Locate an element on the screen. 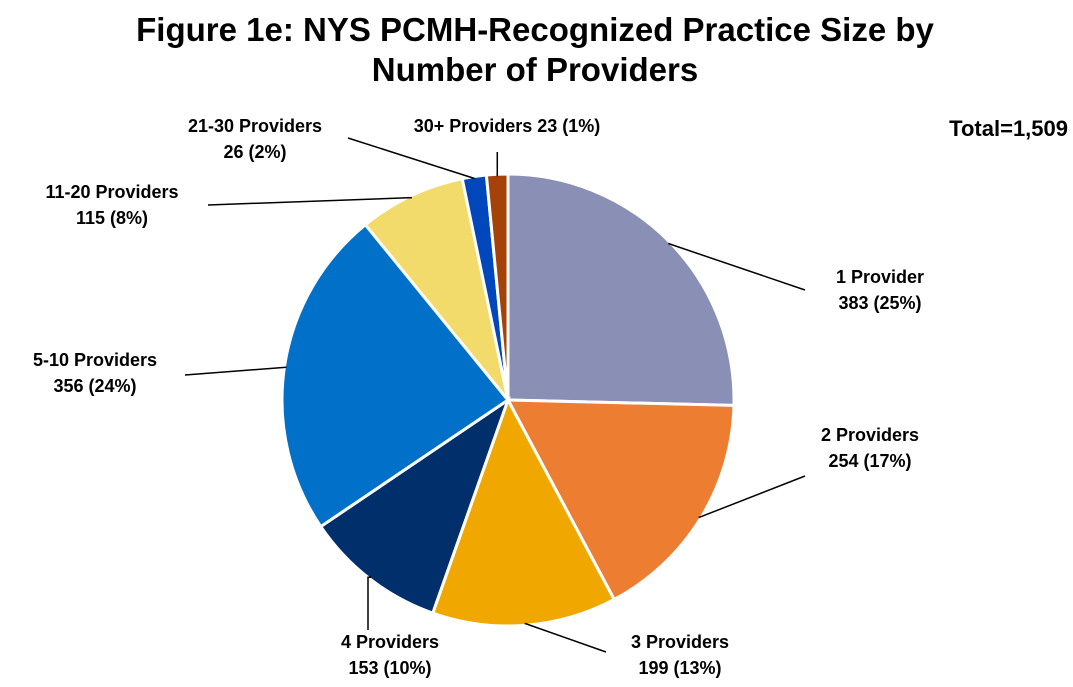  category-label: 4 Providers is located at coordinates (390, 642).